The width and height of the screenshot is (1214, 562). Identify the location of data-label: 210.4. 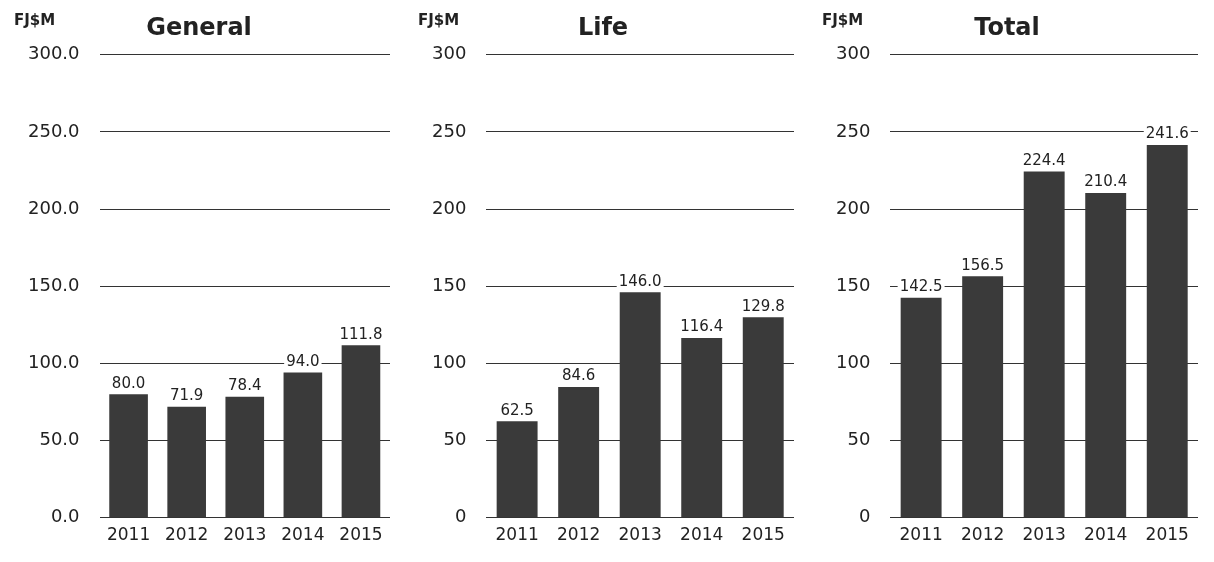
(1106, 181).